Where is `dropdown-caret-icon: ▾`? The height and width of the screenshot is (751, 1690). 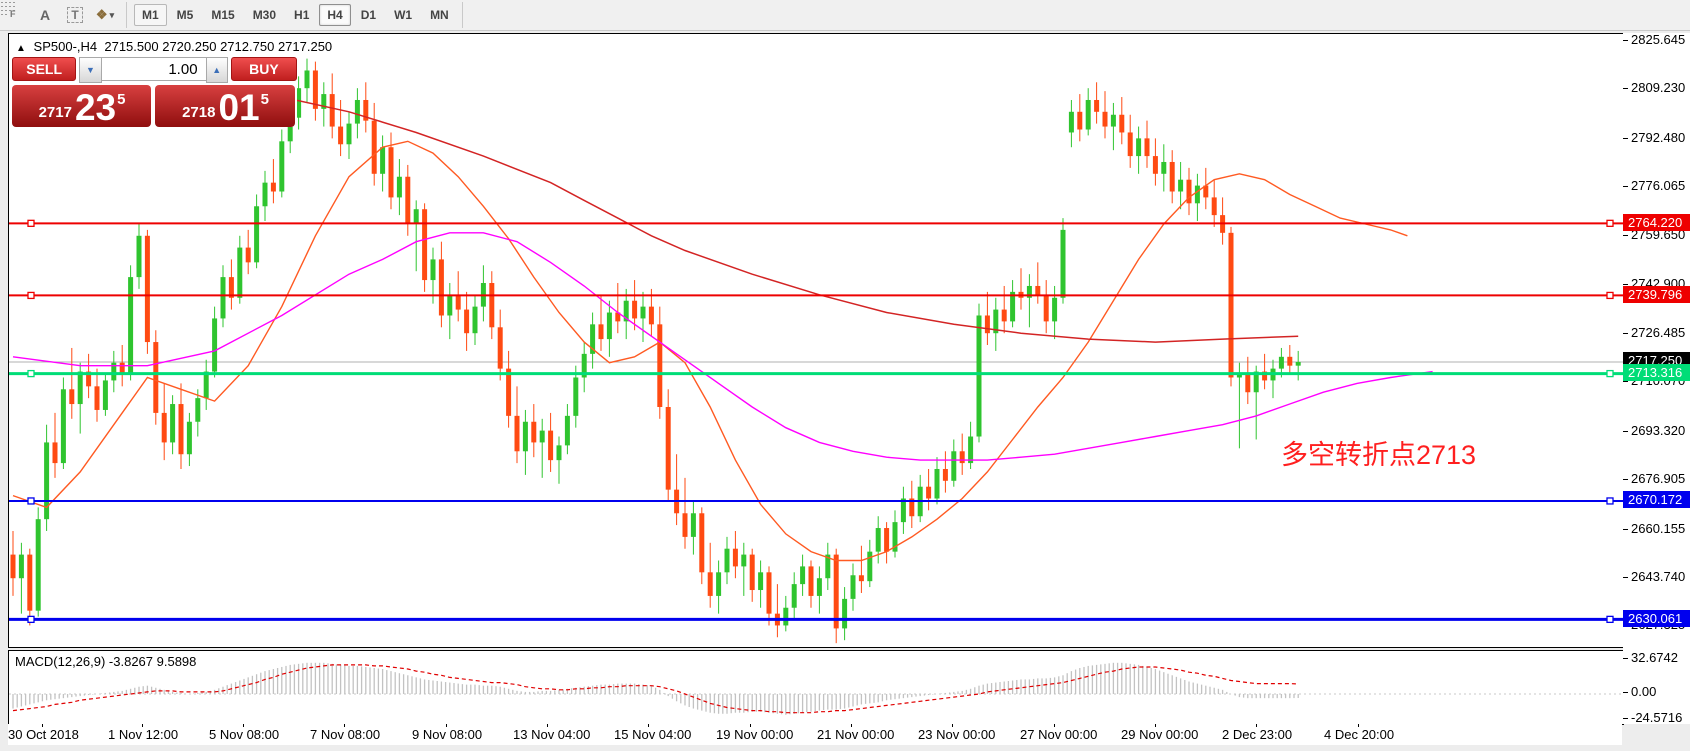 dropdown-caret-icon: ▾ is located at coordinates (112, 14).